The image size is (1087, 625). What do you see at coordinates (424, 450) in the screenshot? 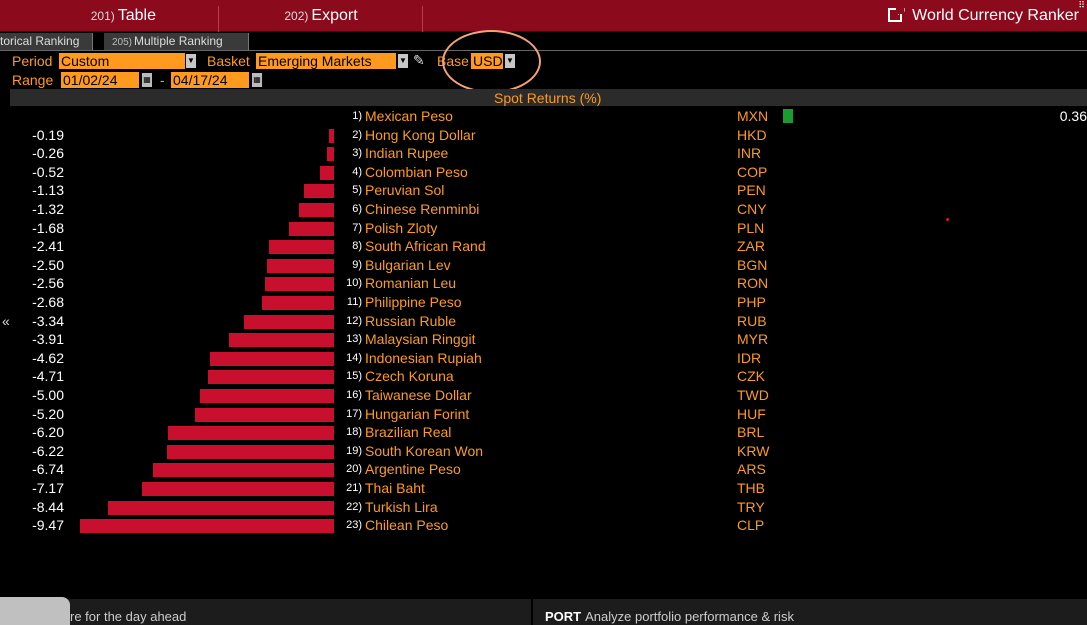
I see `currency-name: South Korean Won` at bounding box center [424, 450].